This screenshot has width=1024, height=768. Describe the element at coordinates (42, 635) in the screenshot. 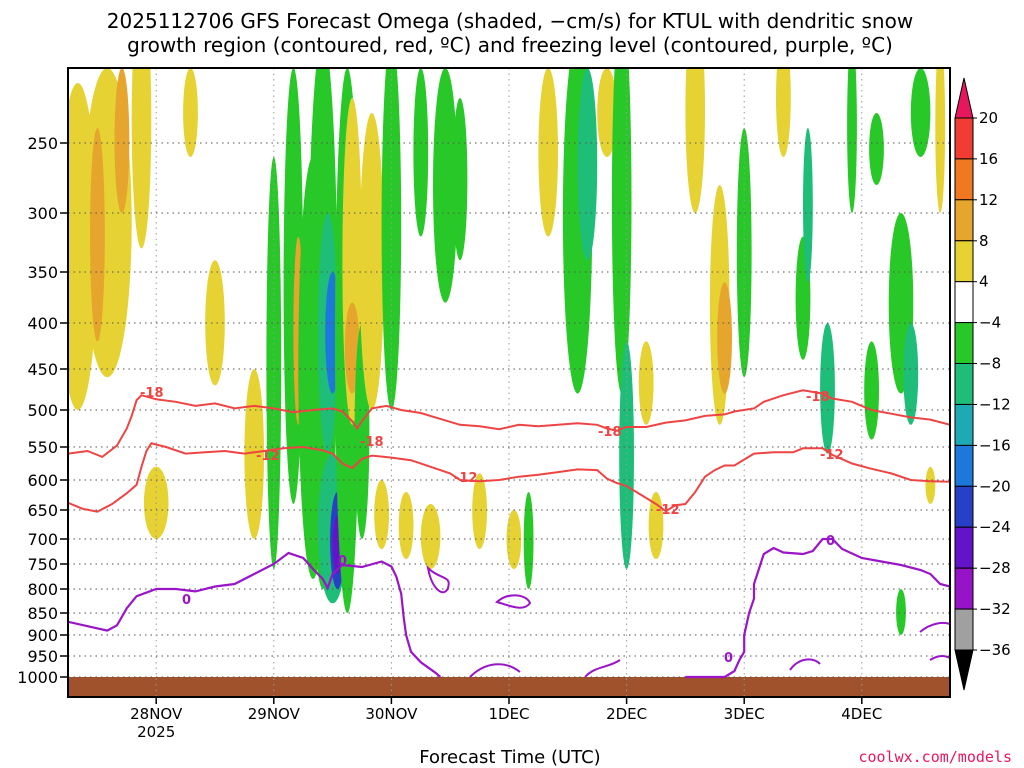

I see `y-tick-label: 900` at that location.